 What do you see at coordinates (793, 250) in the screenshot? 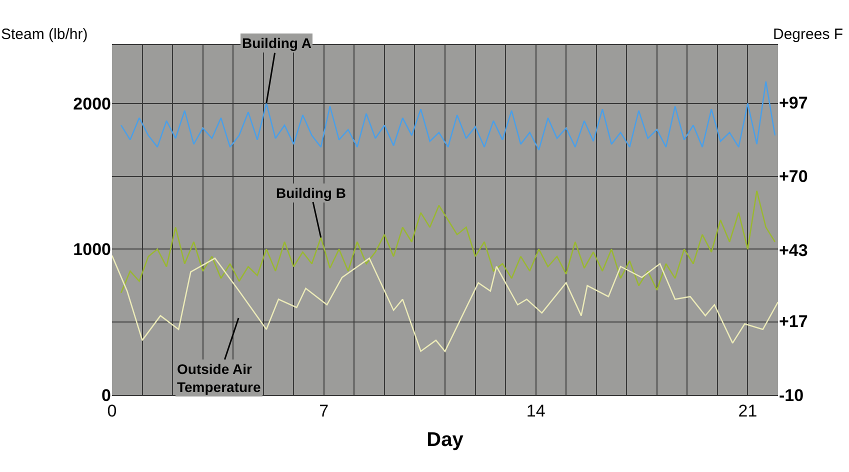
I see `y2-tick-label: +43` at bounding box center [793, 250].